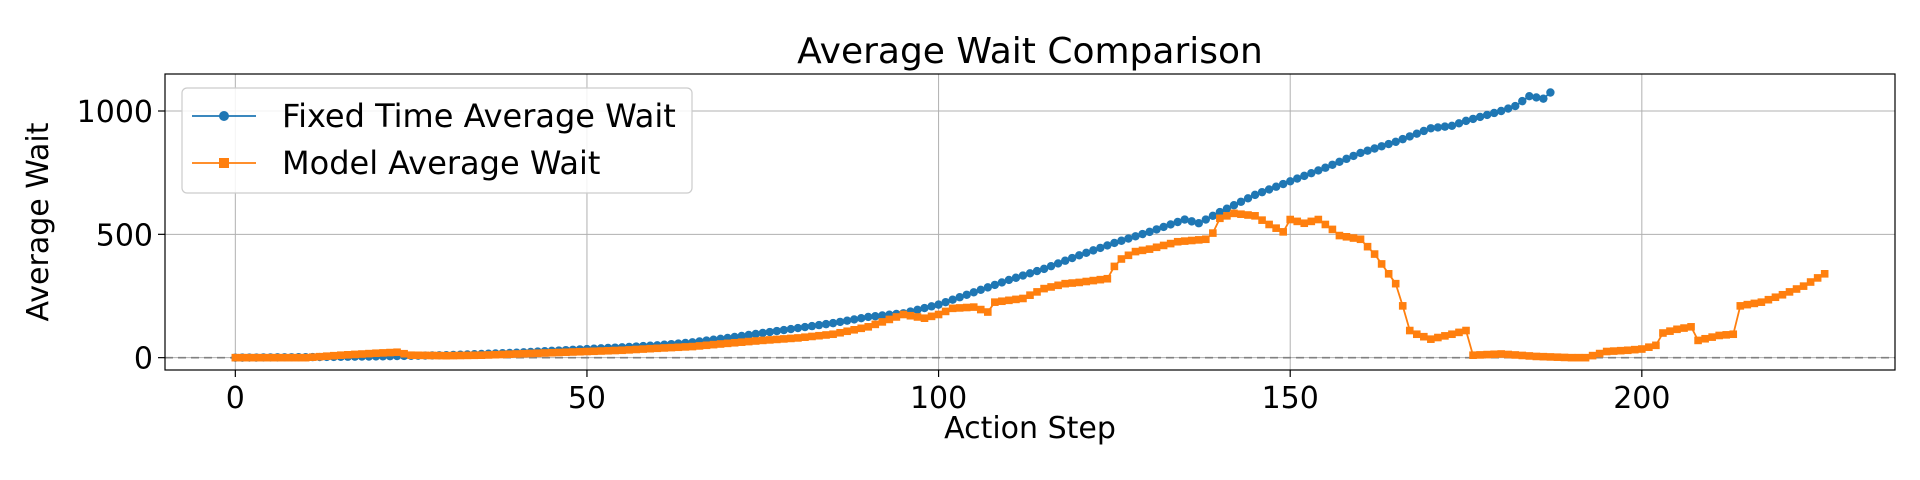  What do you see at coordinates (1290, 398) in the screenshot?
I see `x-tick-label: 150` at bounding box center [1290, 398].